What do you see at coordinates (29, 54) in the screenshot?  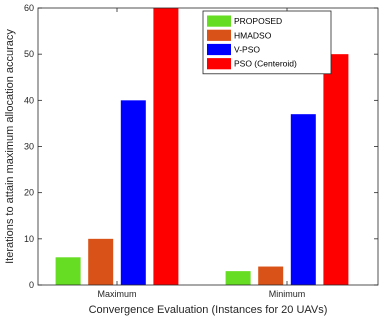 I see `y-tick-label: 50` at bounding box center [29, 54].